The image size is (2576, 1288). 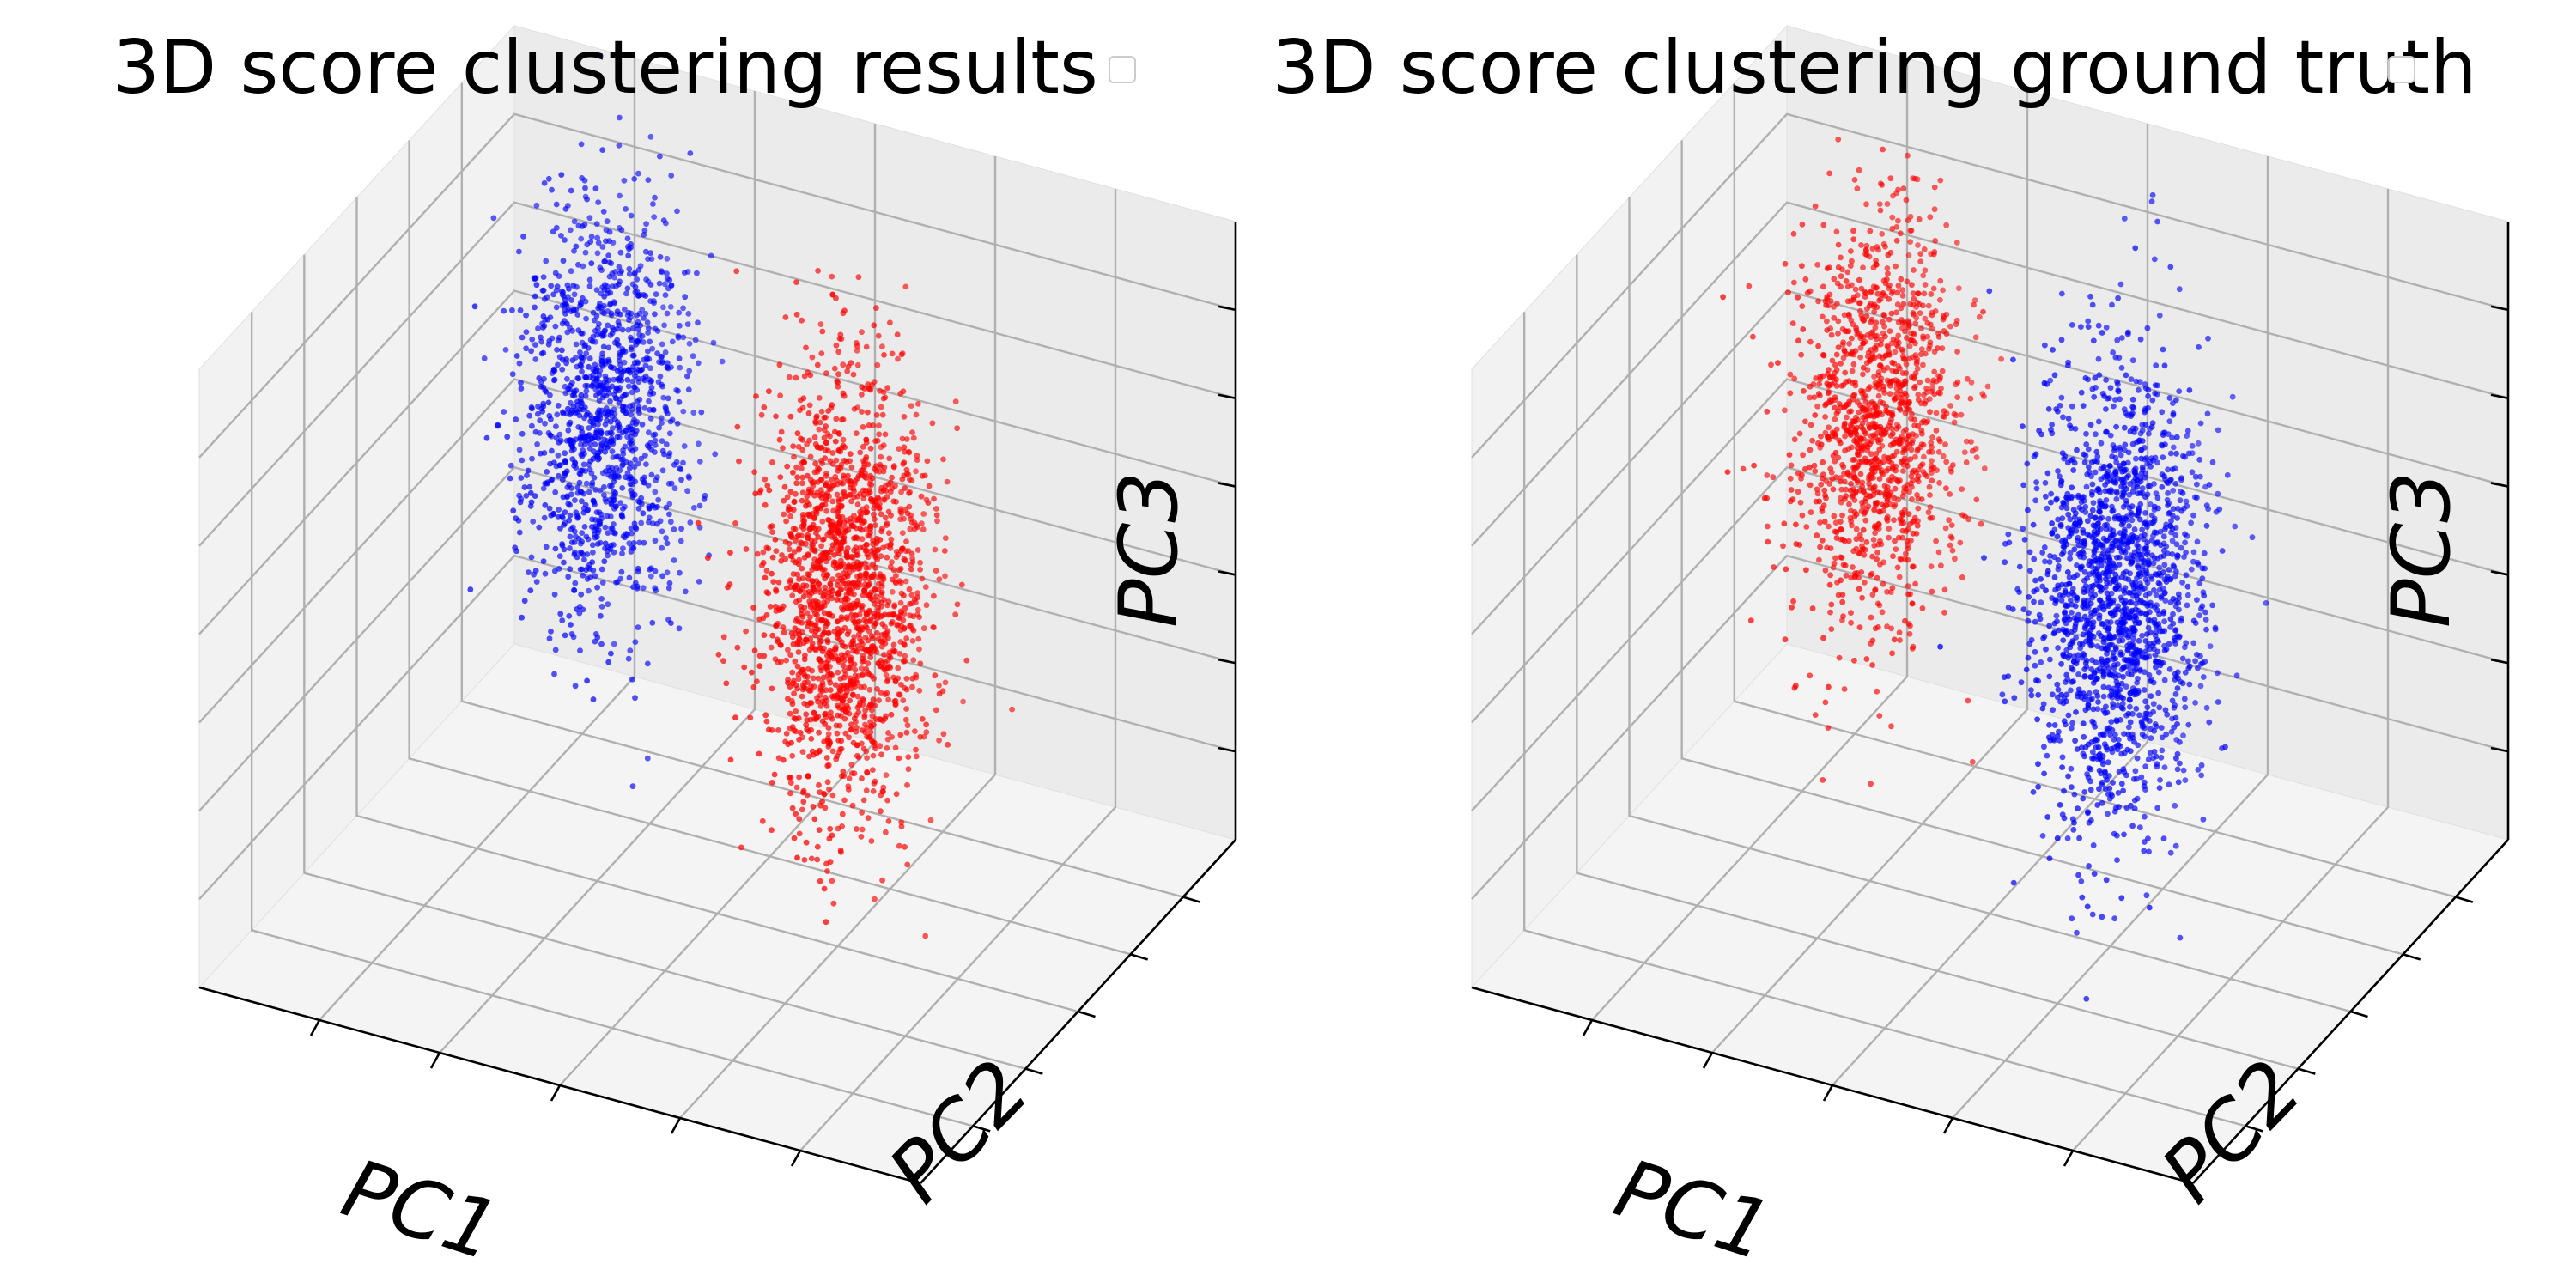 What do you see at coordinates (1990, 638) in the screenshot?
I see `gridline-z` at bounding box center [1990, 638].